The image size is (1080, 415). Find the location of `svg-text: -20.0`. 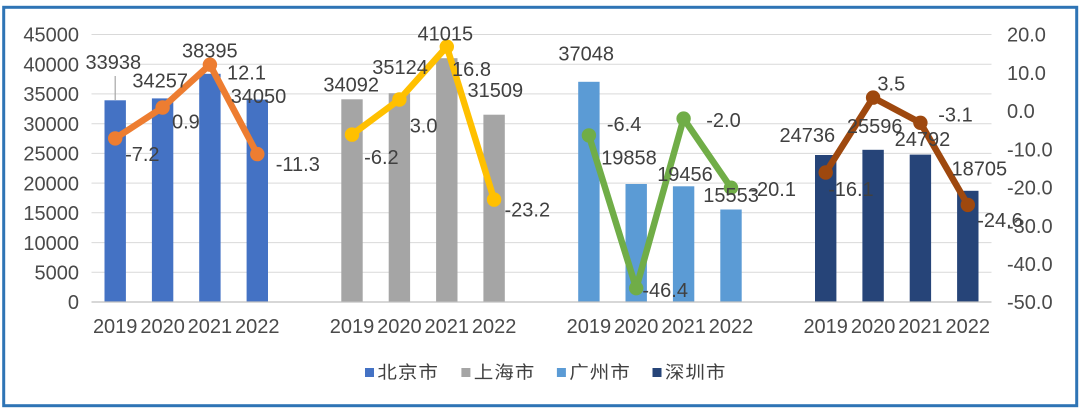

svg-text: -20.0 is located at coordinates (1030, 189).